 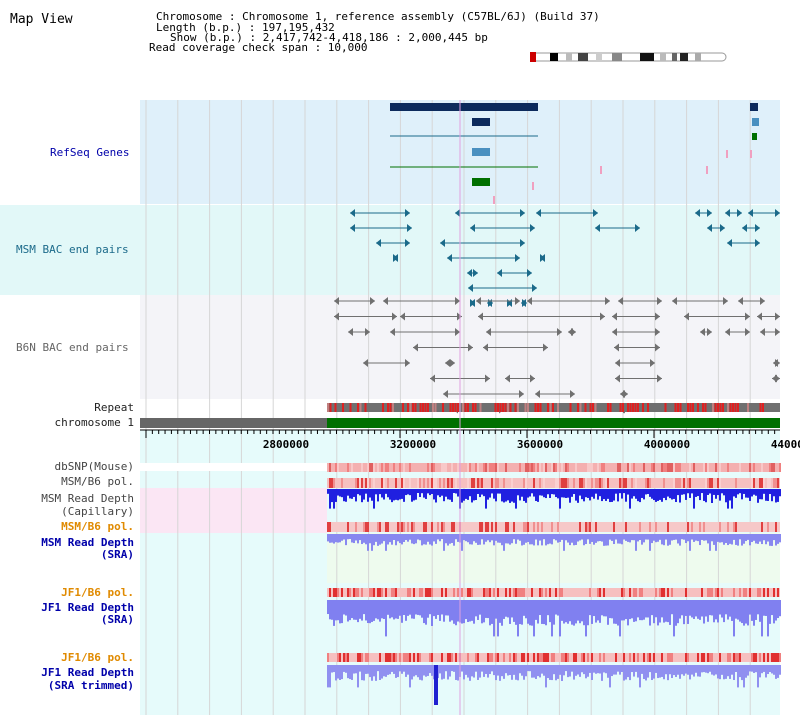 I want to click on repeat-track, so click(x=553, y=407).